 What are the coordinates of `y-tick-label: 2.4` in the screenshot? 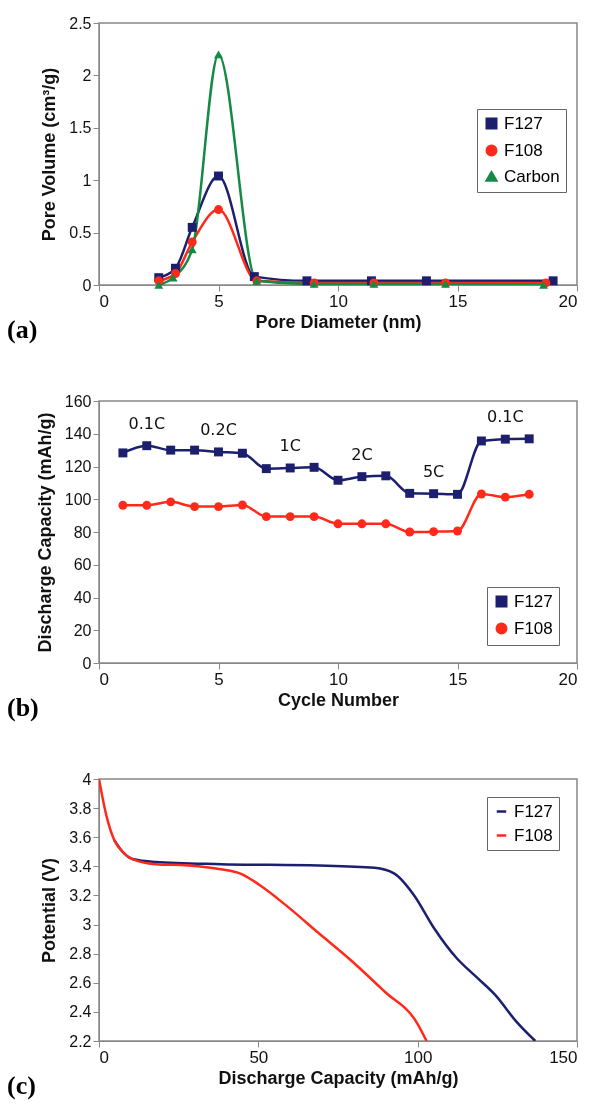 It's located at (80, 1012).